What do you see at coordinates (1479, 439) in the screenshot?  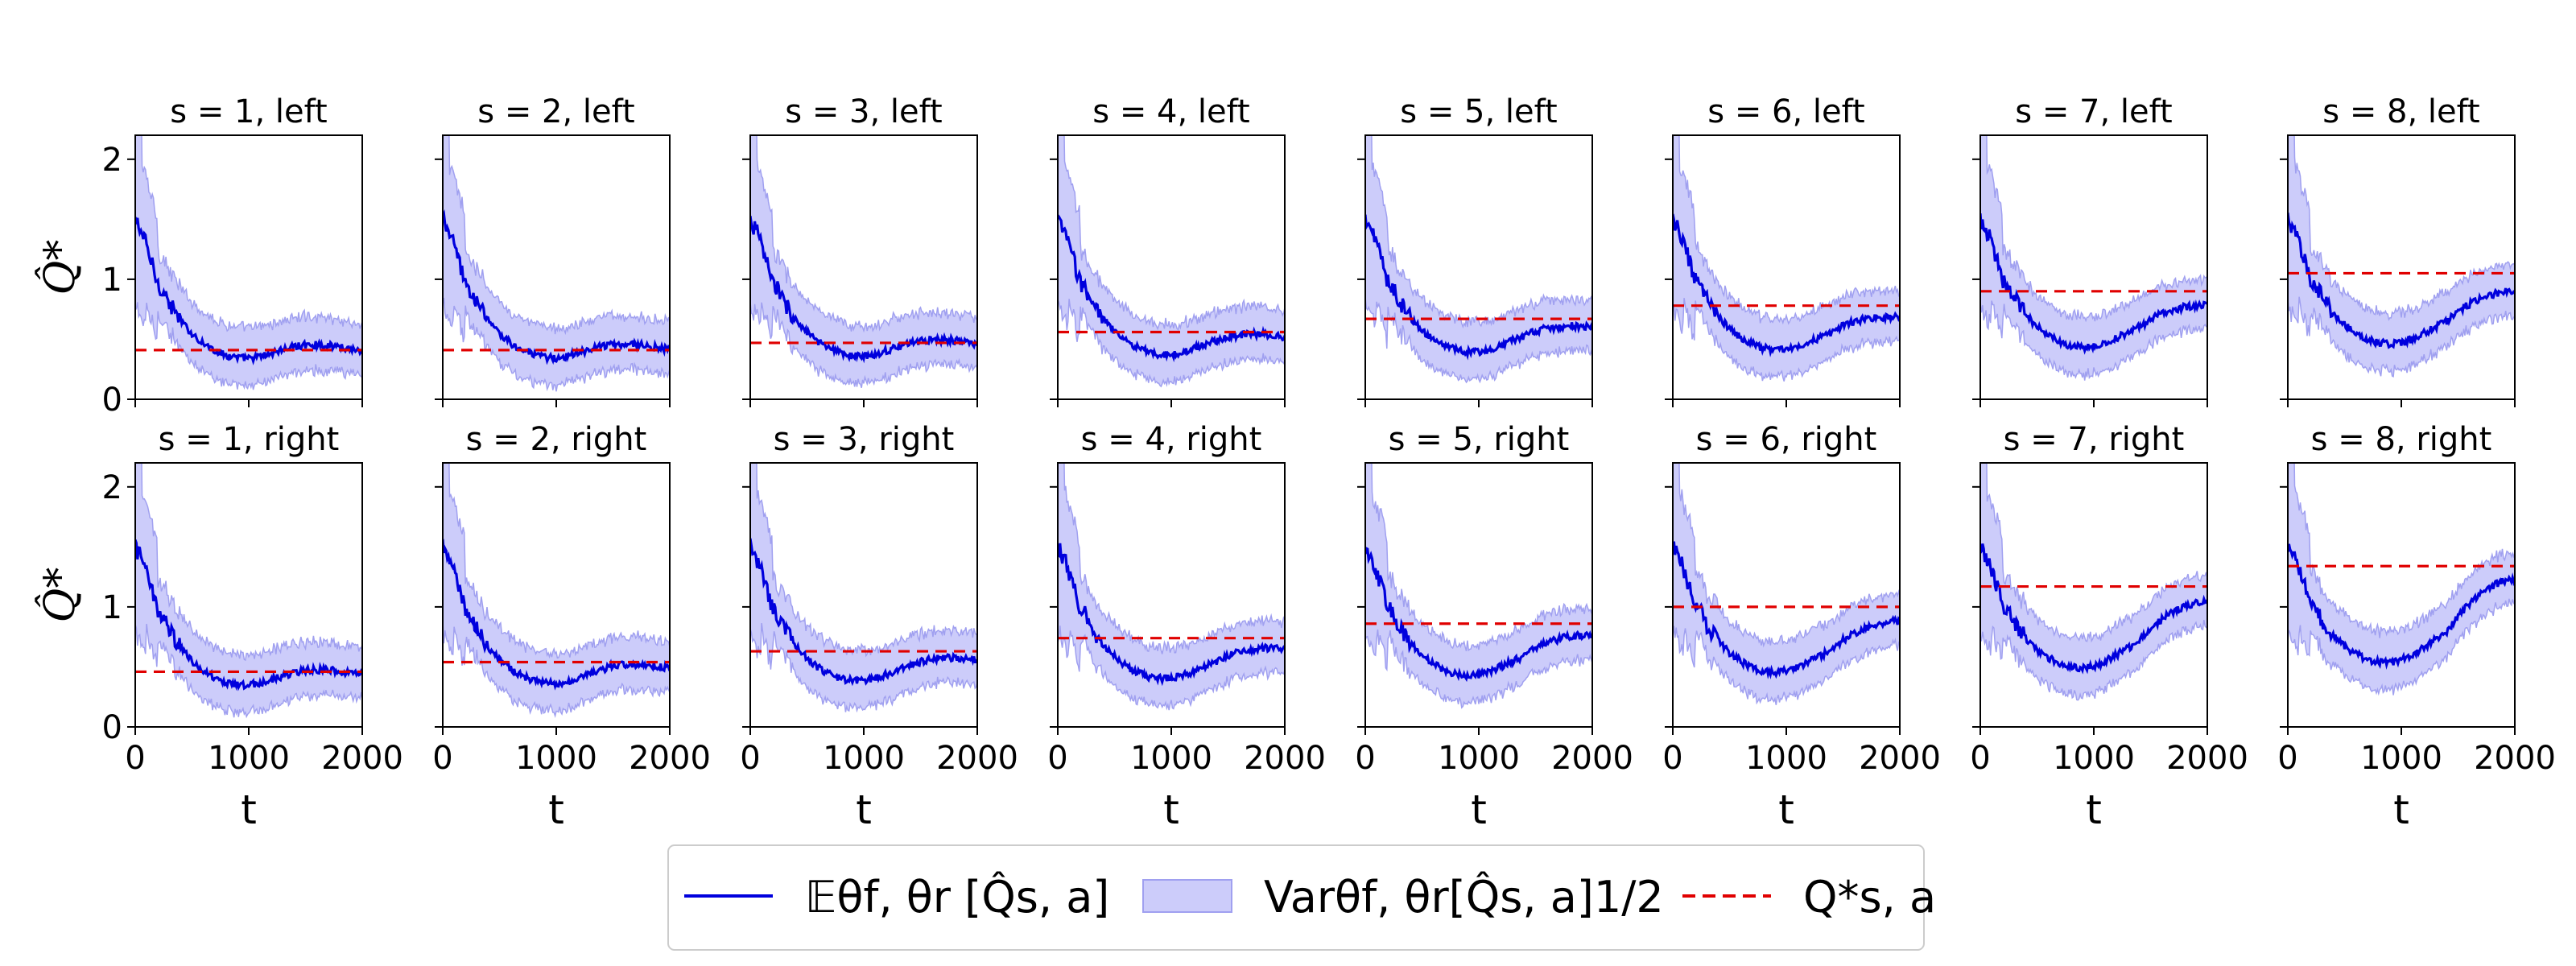 I see `panel-title: s = 5, right` at bounding box center [1479, 439].